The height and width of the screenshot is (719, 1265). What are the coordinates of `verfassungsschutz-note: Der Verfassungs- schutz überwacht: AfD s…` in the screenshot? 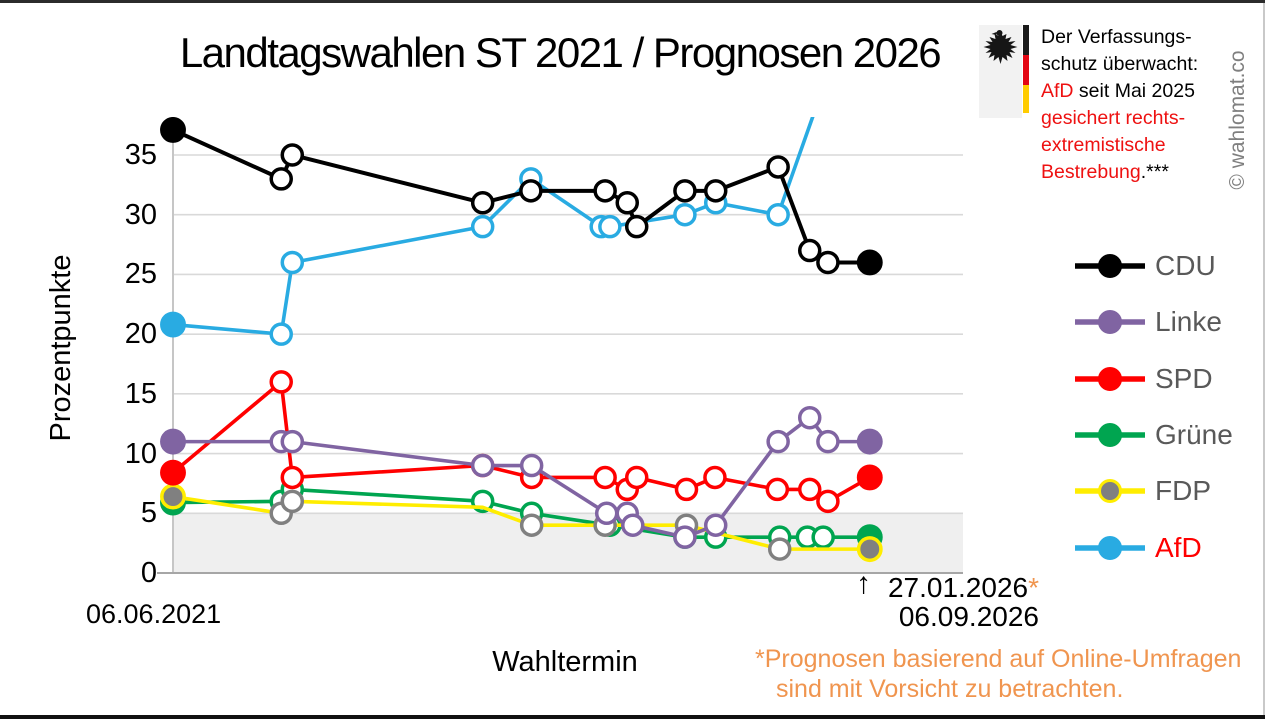 It's located at (1146, 105).